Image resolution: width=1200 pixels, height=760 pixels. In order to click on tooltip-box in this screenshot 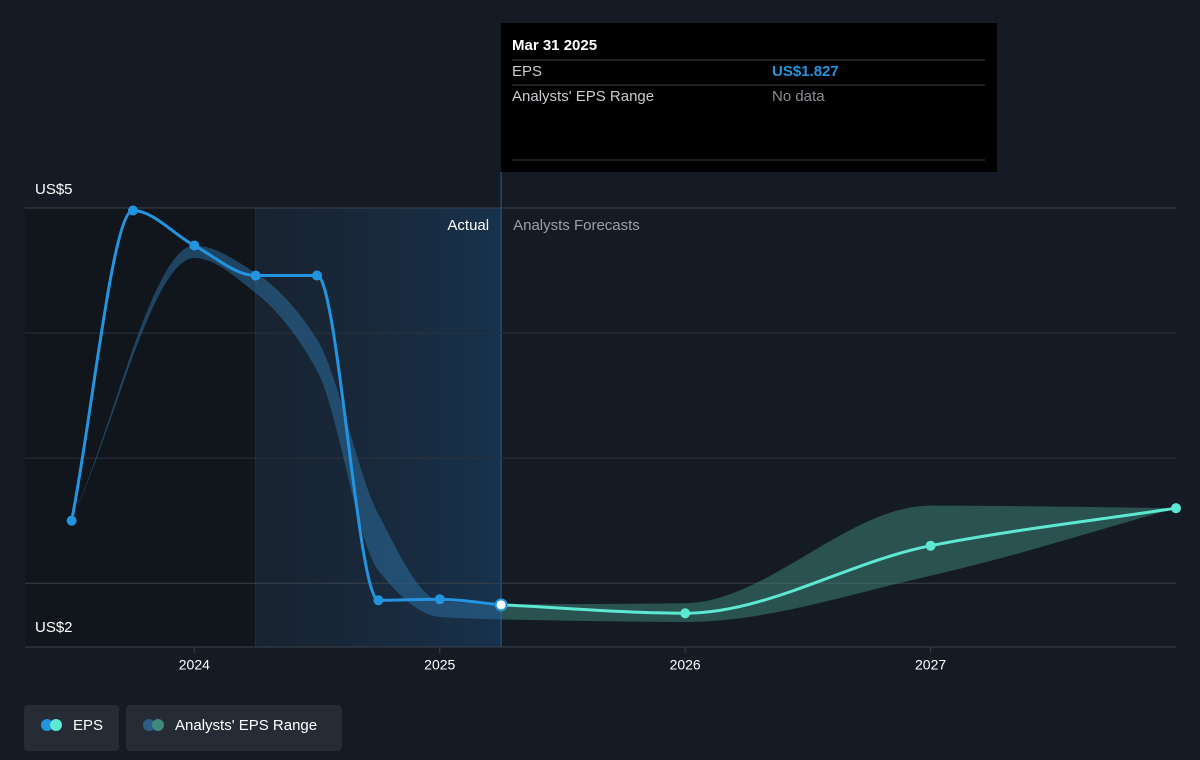, I will do `click(749, 97)`.